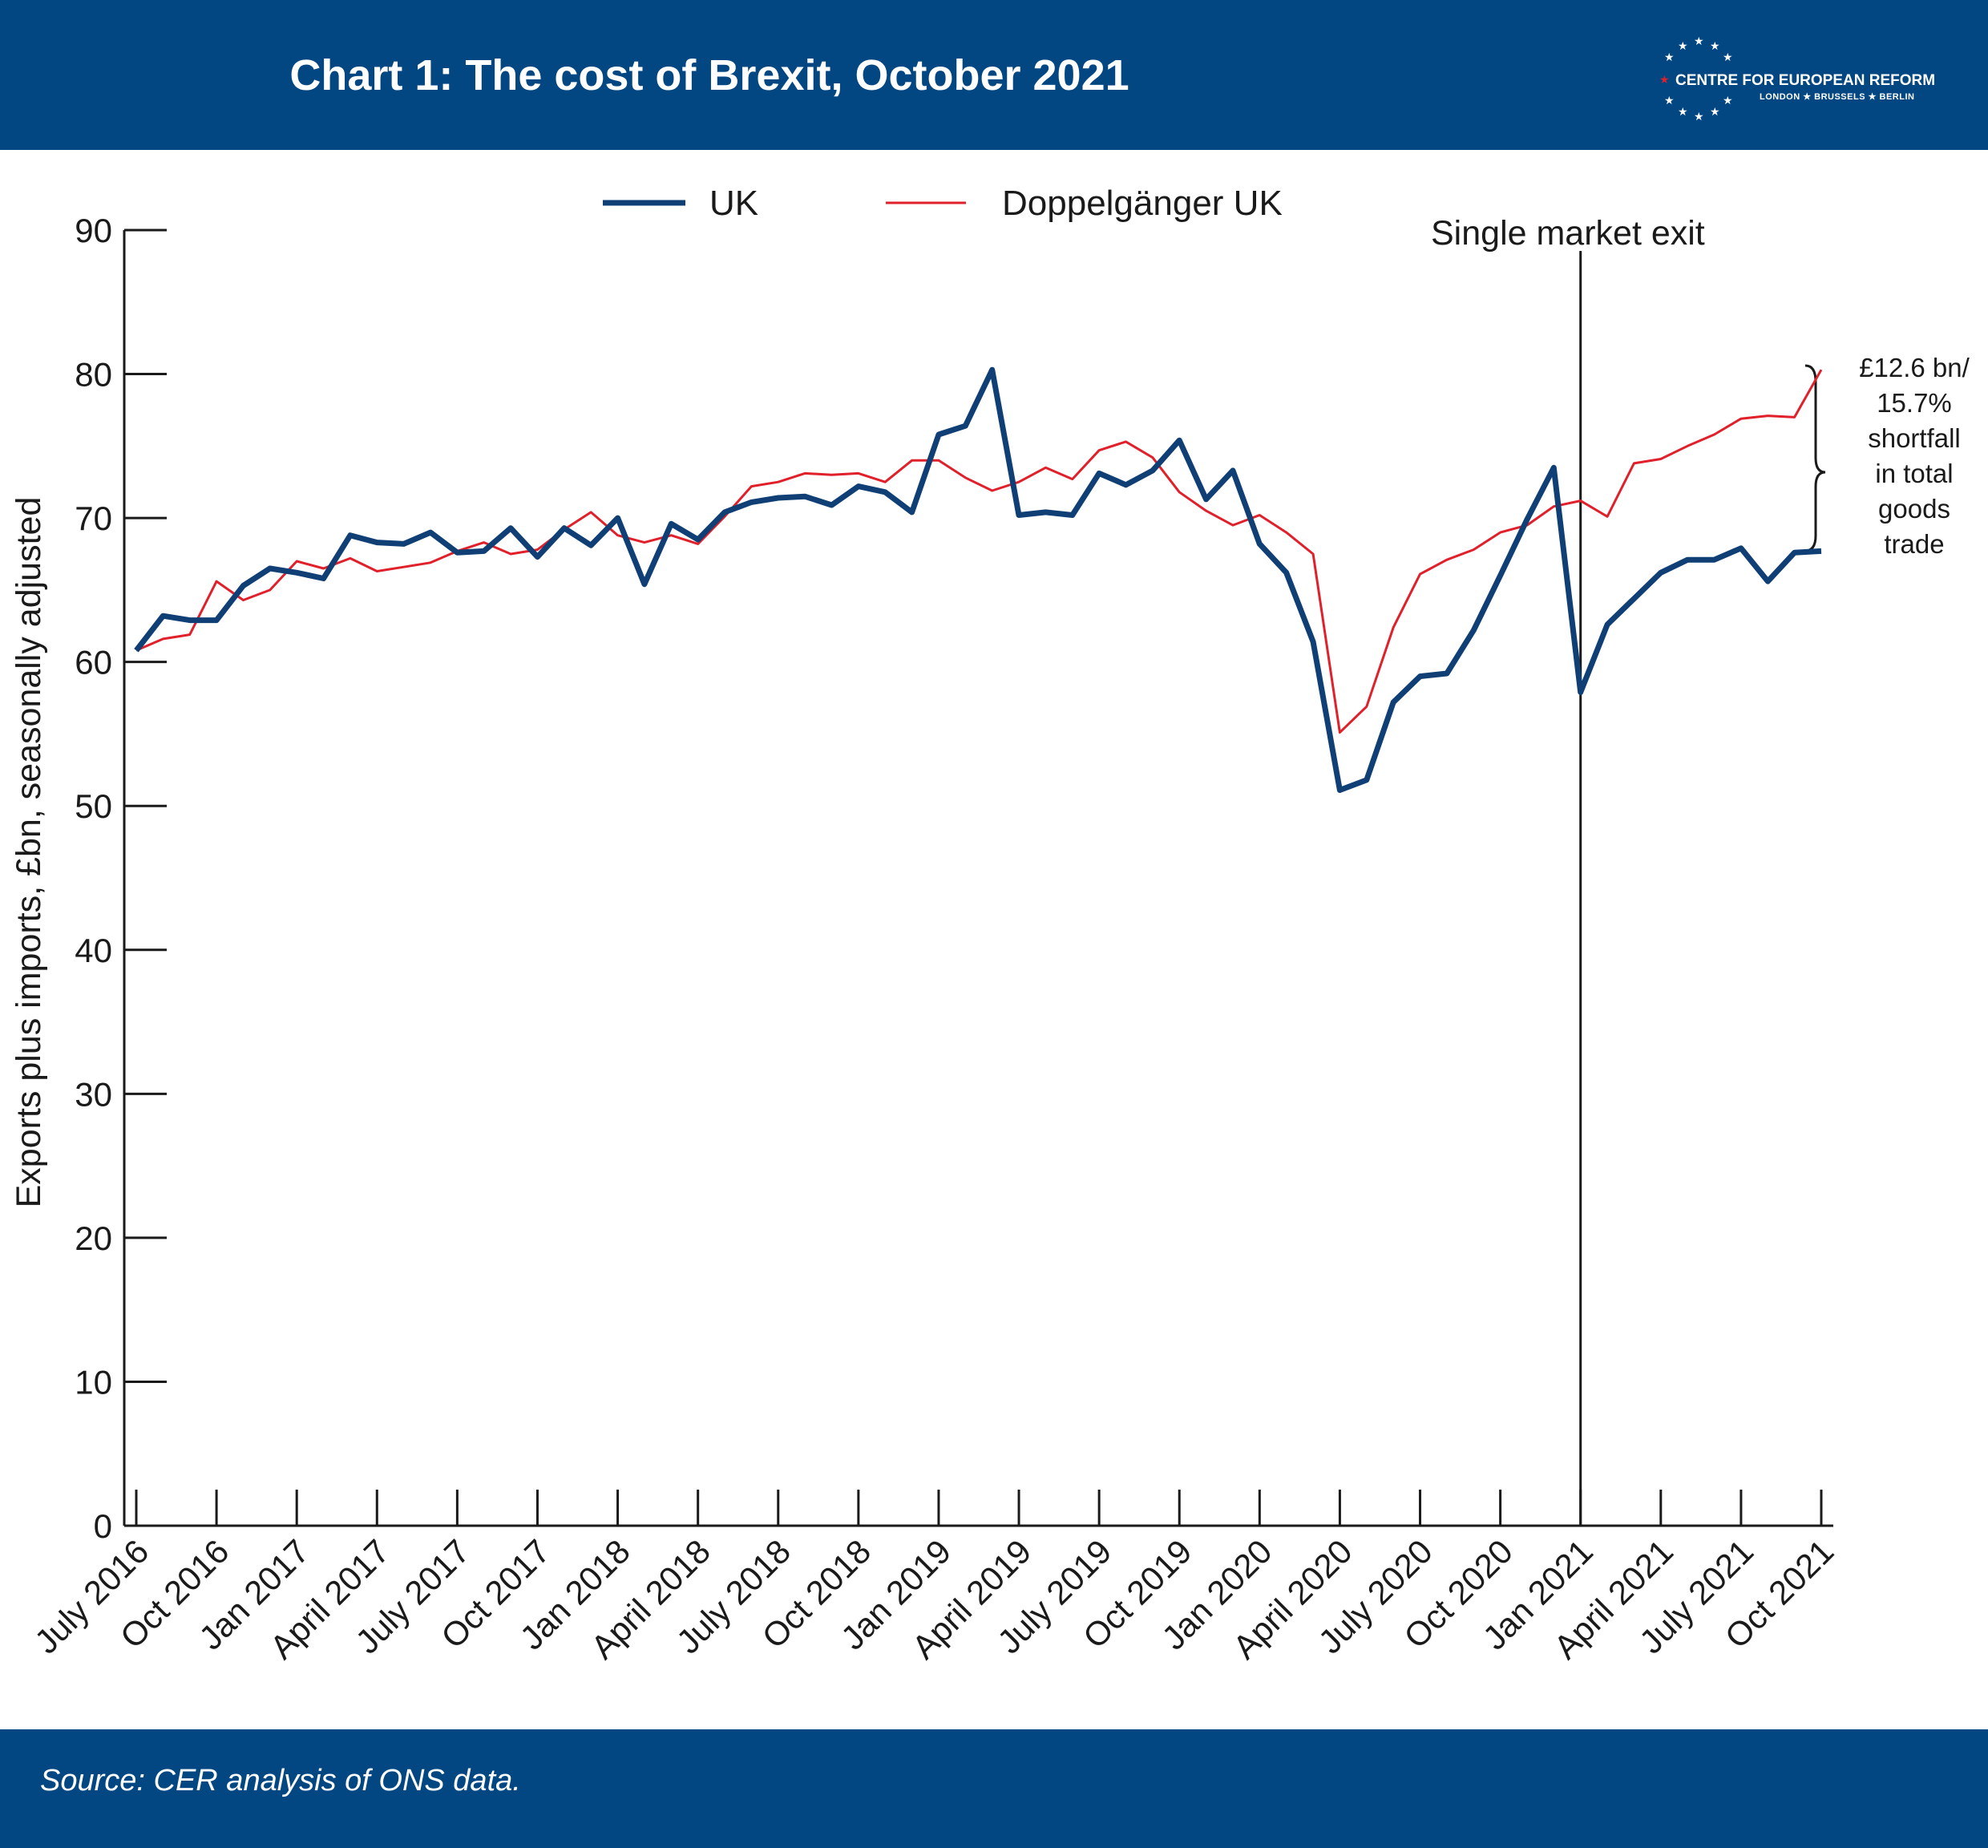  I want to click on shortfall-text-line: in total, so click(1914, 473).